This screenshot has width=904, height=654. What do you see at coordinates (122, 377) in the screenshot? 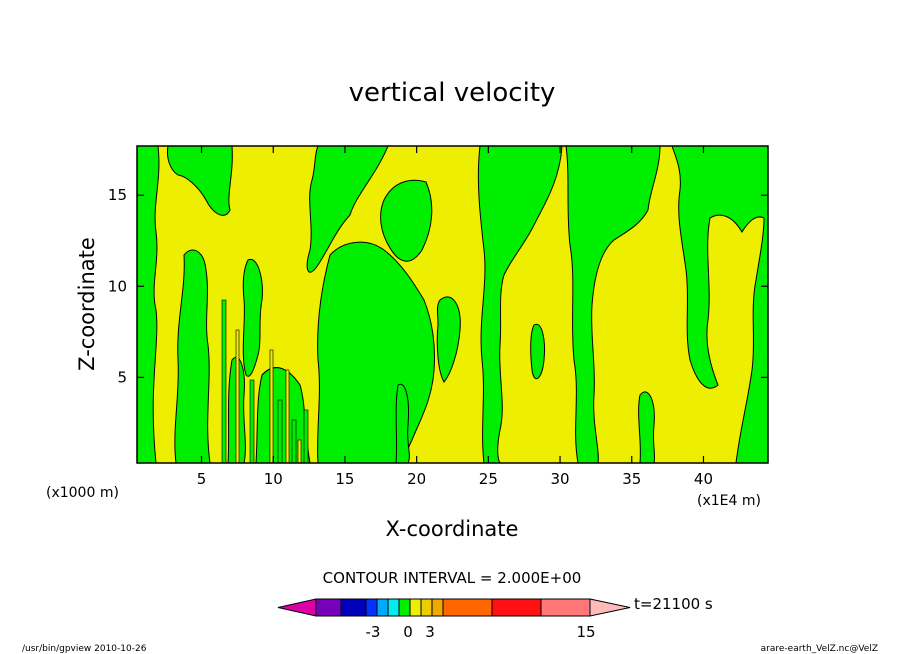
I see `y-tick-label: 5` at bounding box center [122, 377].